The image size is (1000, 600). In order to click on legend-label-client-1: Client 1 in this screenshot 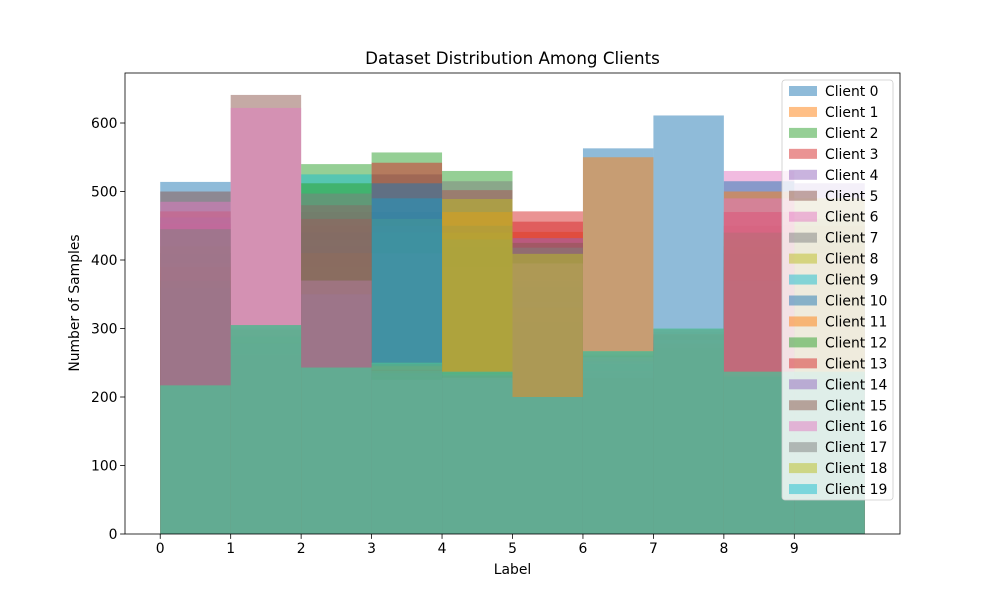, I will do `click(851, 113)`.